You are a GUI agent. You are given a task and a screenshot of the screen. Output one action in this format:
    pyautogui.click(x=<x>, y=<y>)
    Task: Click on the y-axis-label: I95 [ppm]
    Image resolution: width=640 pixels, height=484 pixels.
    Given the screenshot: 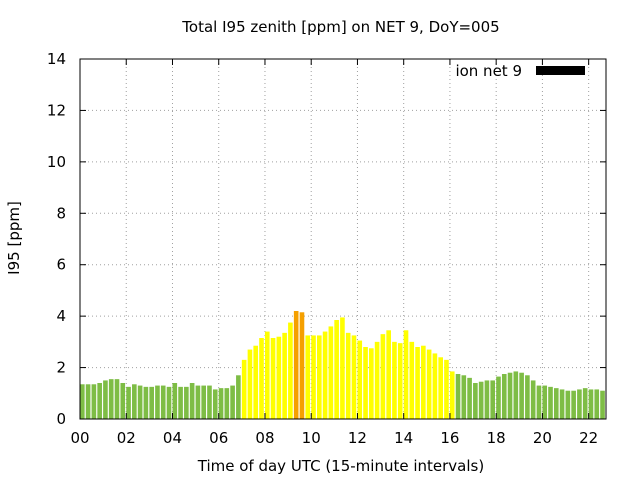 What is the action you would take?
    pyautogui.click(x=14, y=238)
    